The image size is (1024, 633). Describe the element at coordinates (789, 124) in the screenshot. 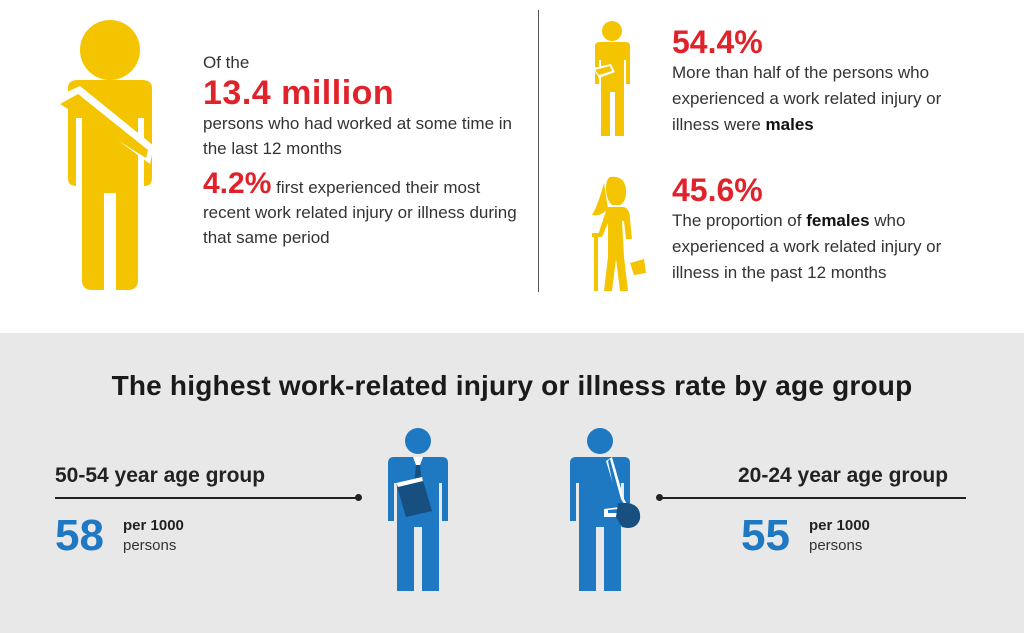

I see `male-bold-word: males` at that location.